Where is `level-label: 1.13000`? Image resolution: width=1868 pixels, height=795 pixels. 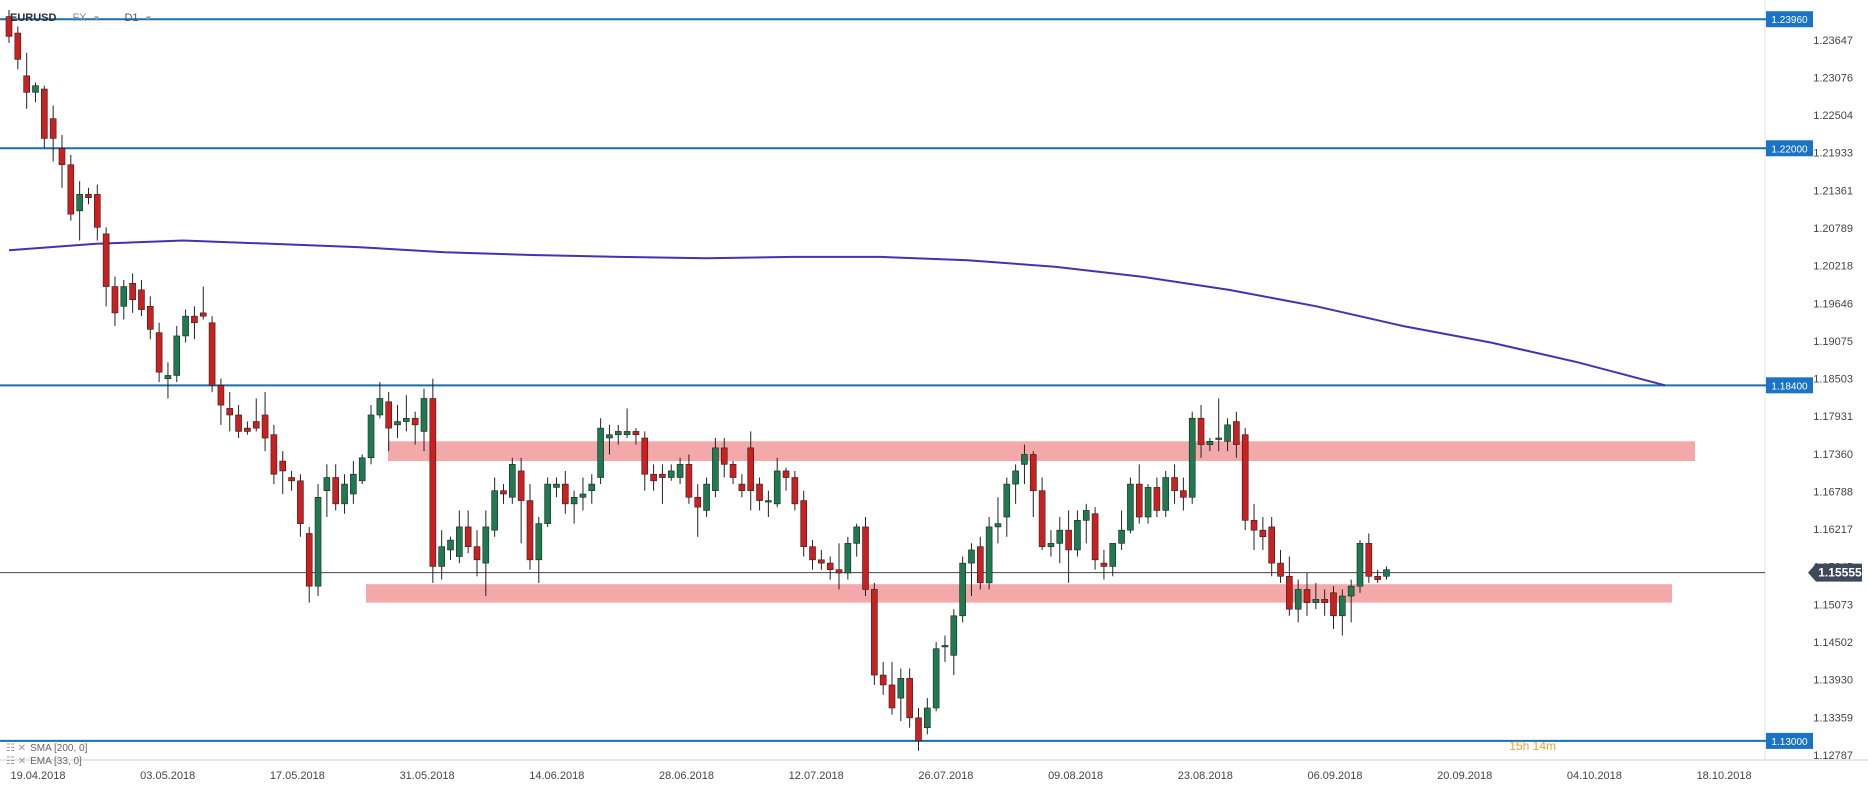 level-label: 1.13000 is located at coordinates (1789, 742).